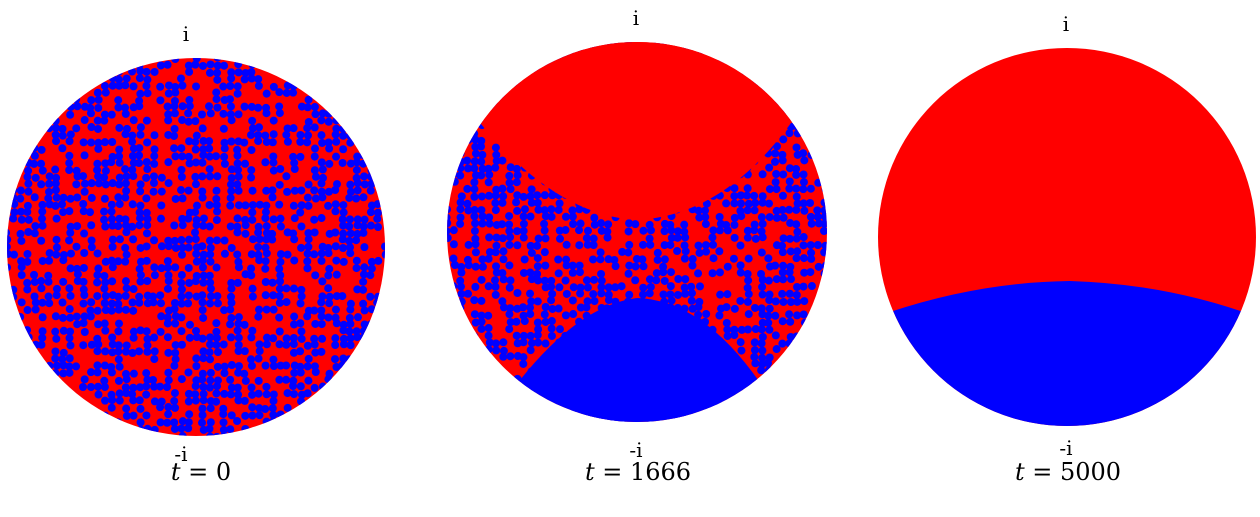 The height and width of the screenshot is (517, 1260). What do you see at coordinates (1067, 353) in the screenshot?
I see `blue-region-lower` at bounding box center [1067, 353].